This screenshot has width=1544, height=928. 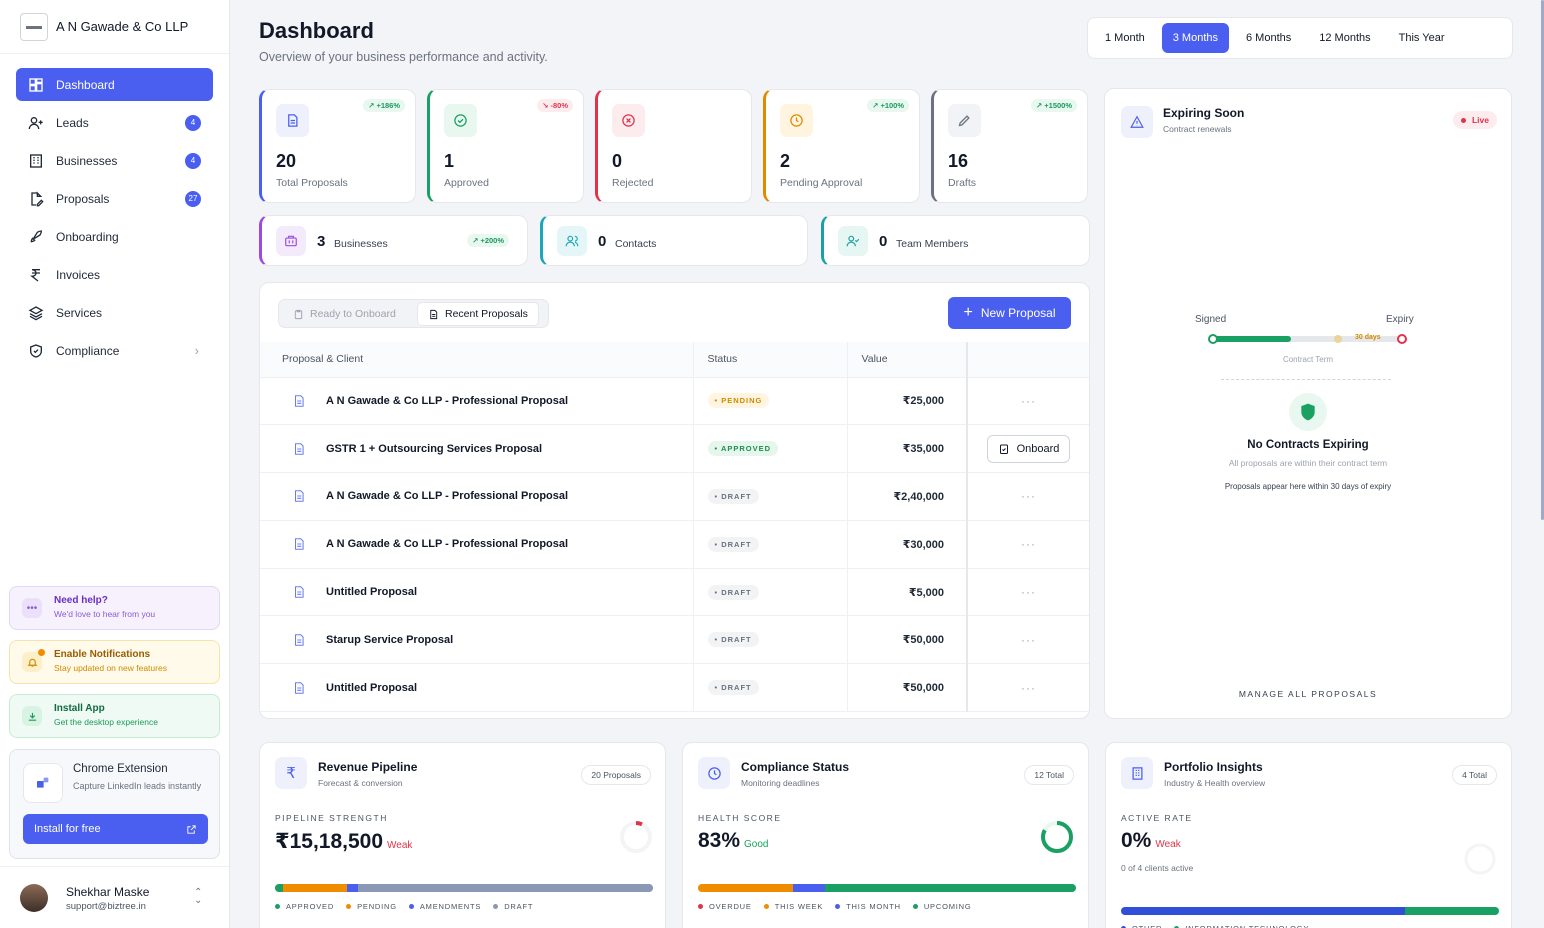 I want to click on user-menu: Shekhar Maske support@biztree.in ⌃ ⌄, so click(x=114, y=897).